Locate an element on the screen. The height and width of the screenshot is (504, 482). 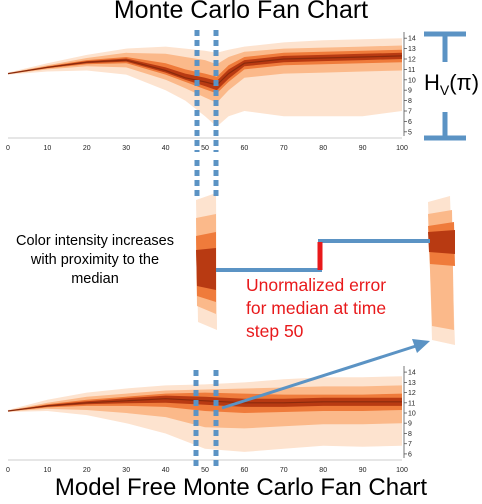
median-connector-blue is located at coordinates (323, 255).